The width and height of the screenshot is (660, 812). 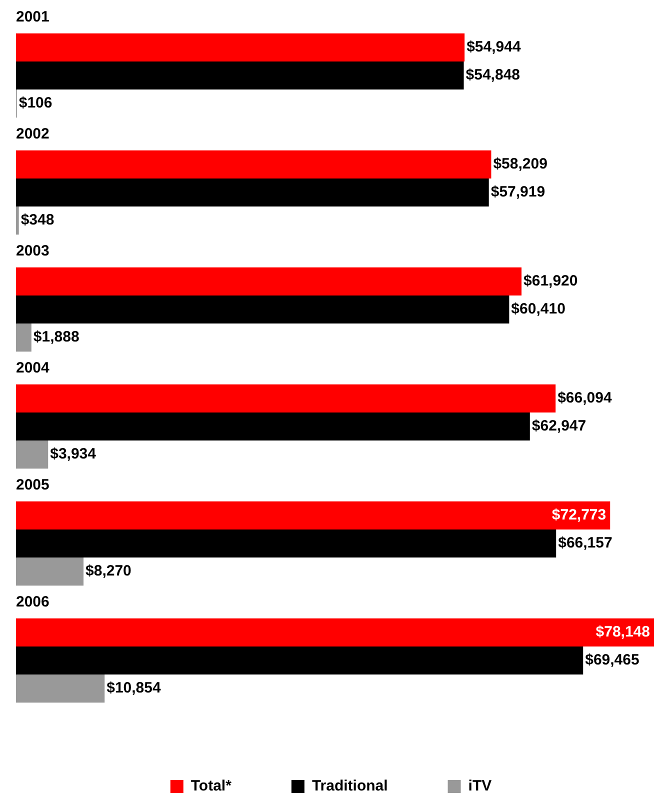 I want to click on data-label: $58,209, so click(x=520, y=164).